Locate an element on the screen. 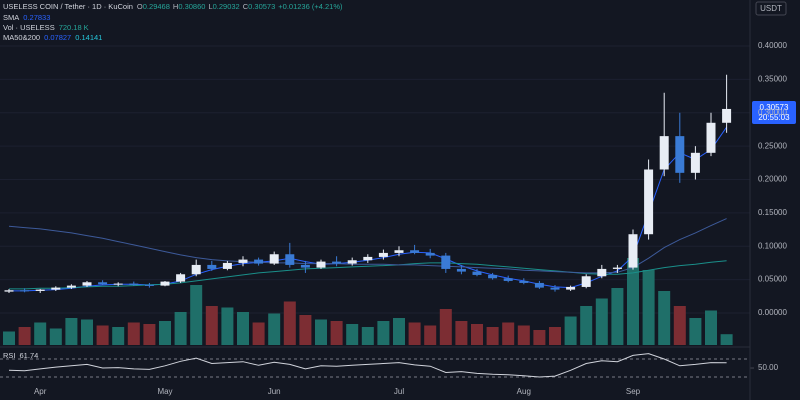  x-tick-label: Jun is located at coordinates (274, 391).